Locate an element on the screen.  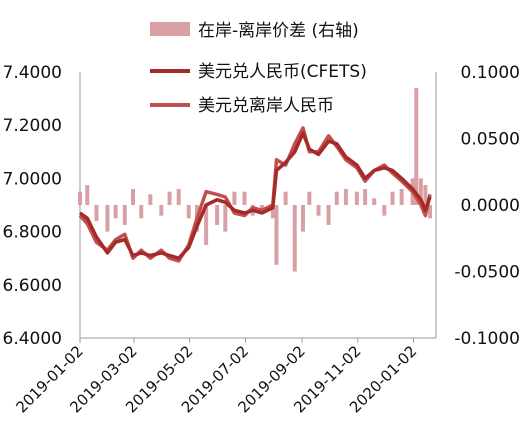
right-axis-ticks: -0.1000 -0.0500 0.0000 0.0500 0.1000 is located at coordinates (487, 206).